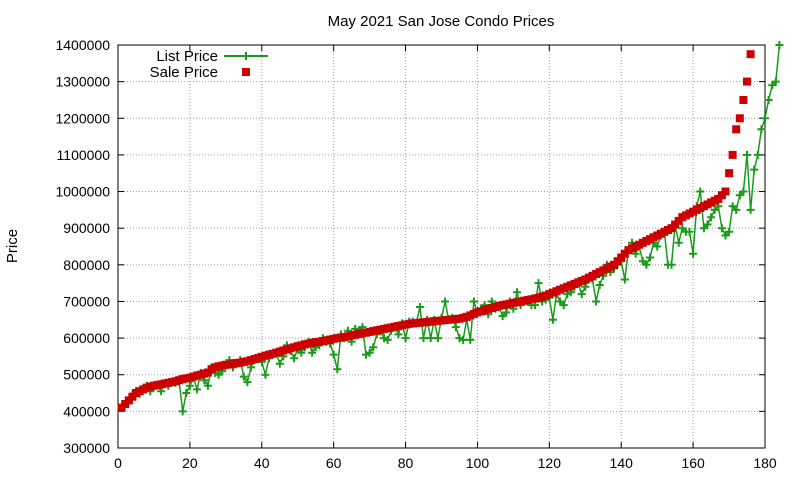  What do you see at coordinates (86, 301) in the screenshot?
I see `y-tick-label: 700000` at bounding box center [86, 301].